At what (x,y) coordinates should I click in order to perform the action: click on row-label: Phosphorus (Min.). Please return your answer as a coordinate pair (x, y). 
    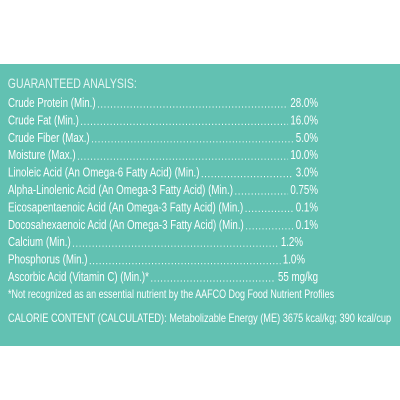
    Looking at the image, I should click on (48, 260).